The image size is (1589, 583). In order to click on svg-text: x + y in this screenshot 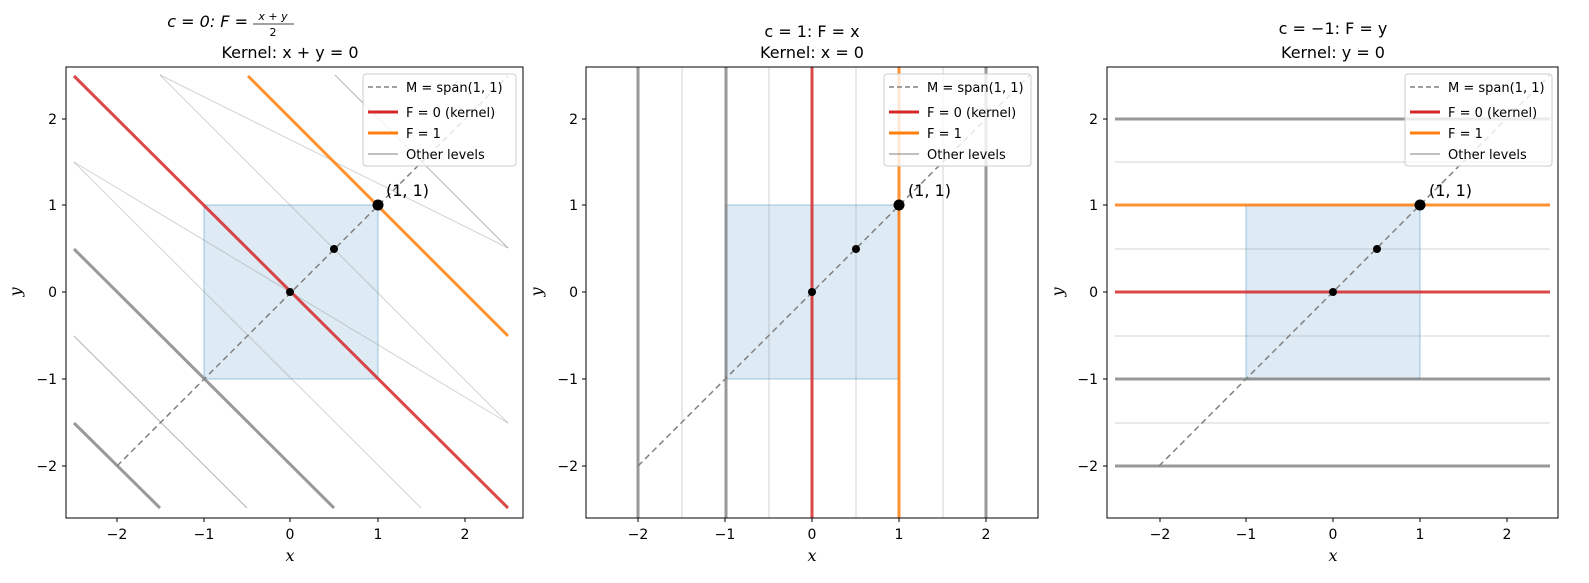, I will do `click(272, 16)`.